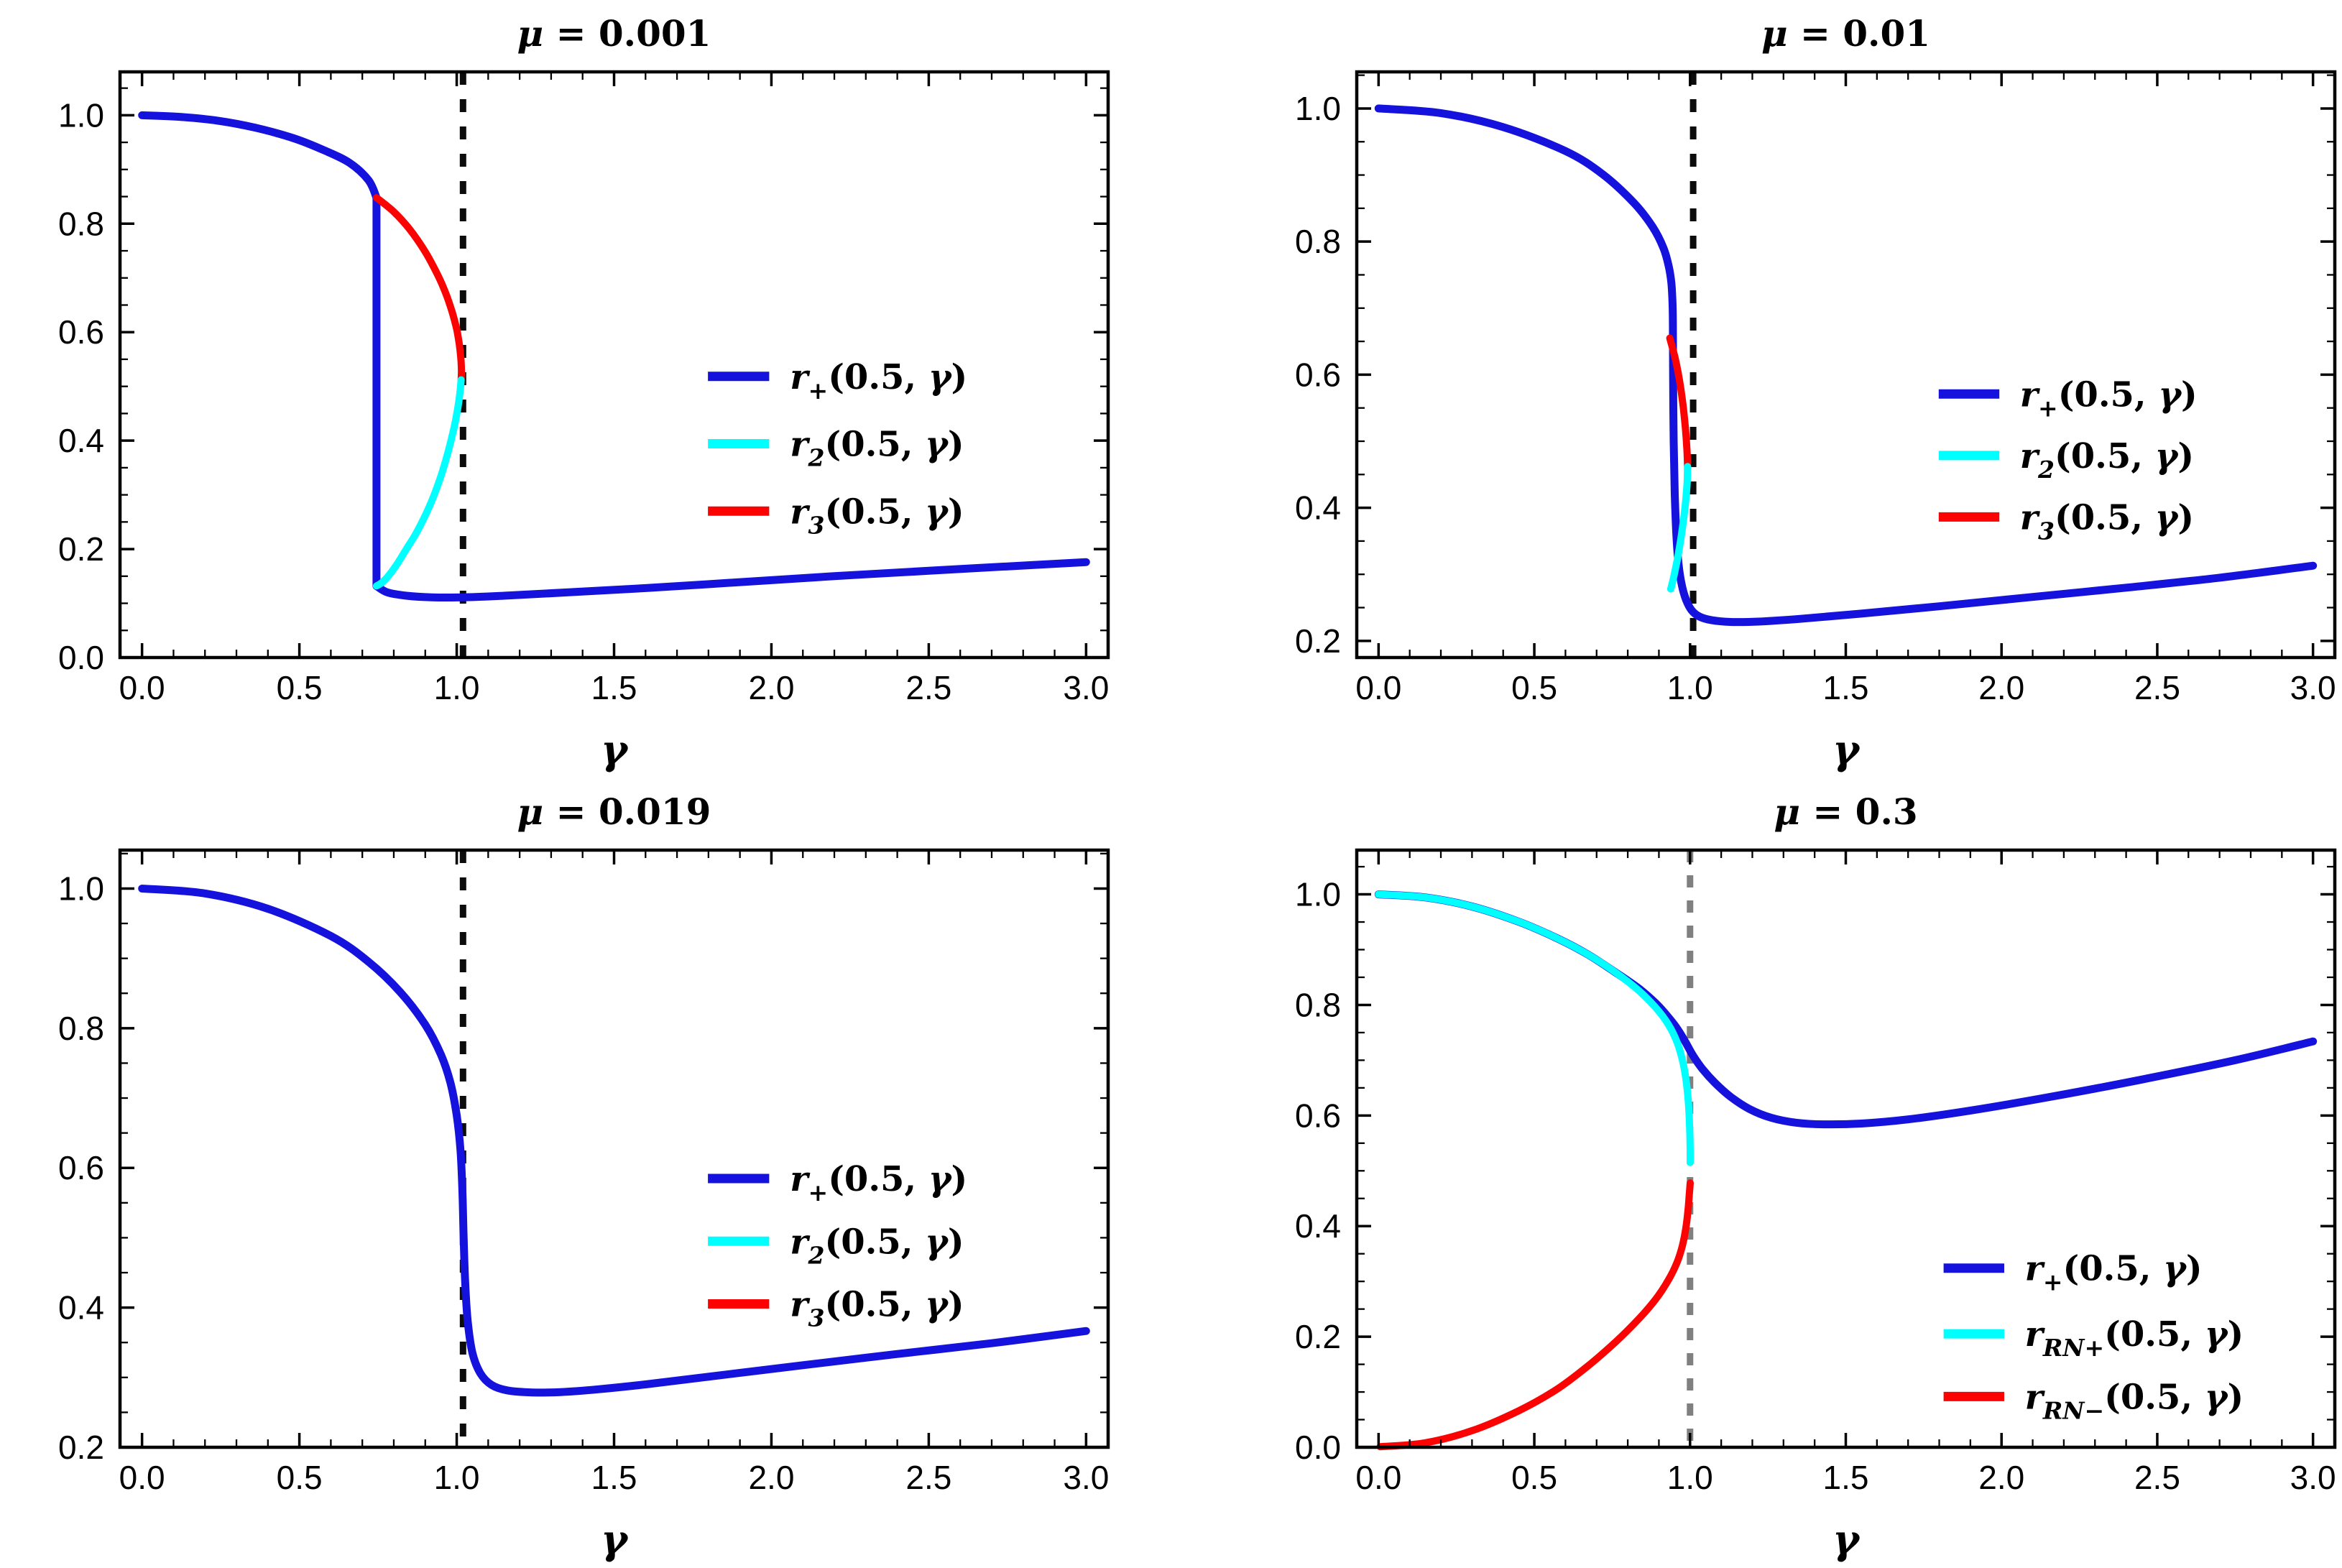  What do you see at coordinates (1534, 1028) in the screenshot?
I see `series-r-RN-plus` at bounding box center [1534, 1028].